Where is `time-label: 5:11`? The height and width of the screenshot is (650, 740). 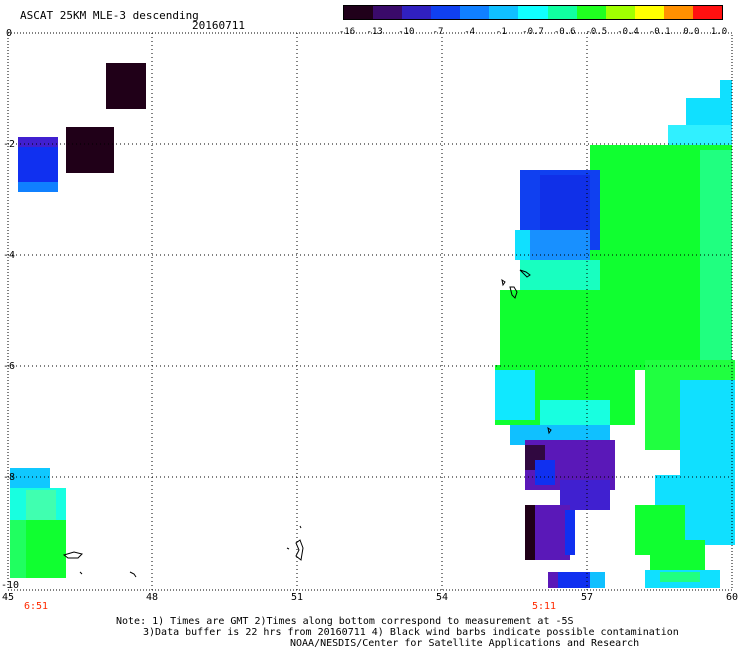 time-label: 5:11 is located at coordinates (544, 606).